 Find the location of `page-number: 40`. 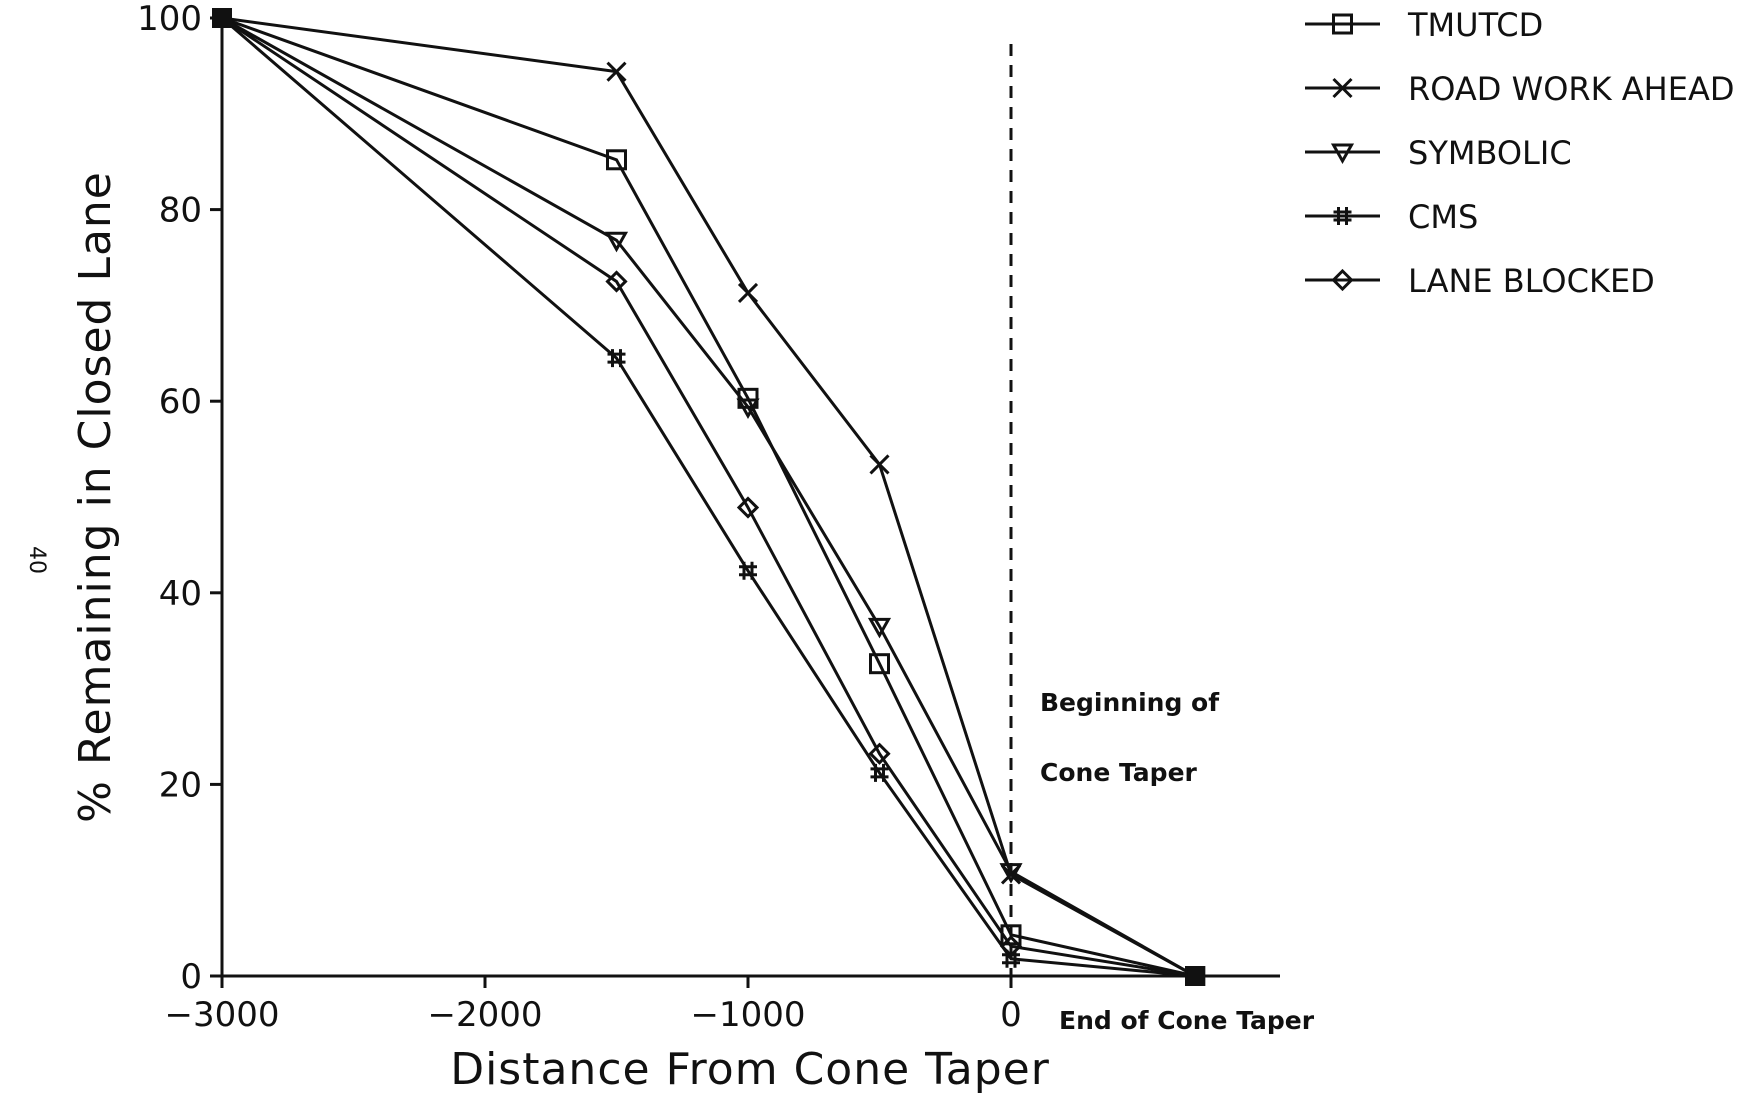

page-number: 40 is located at coordinates (36, 560).